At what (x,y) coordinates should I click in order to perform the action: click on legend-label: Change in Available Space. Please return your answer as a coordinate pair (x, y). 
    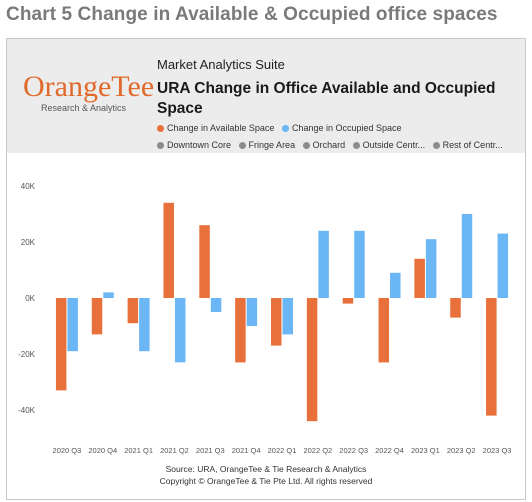
    Looking at the image, I should click on (221, 128).